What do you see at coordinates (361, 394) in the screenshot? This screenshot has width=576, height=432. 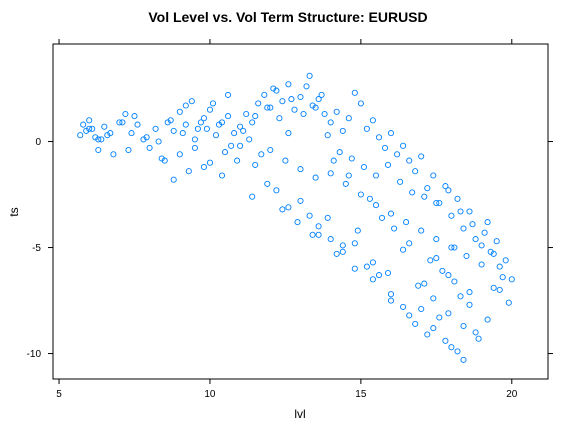 I see `x-tick-label: 15` at bounding box center [361, 394].